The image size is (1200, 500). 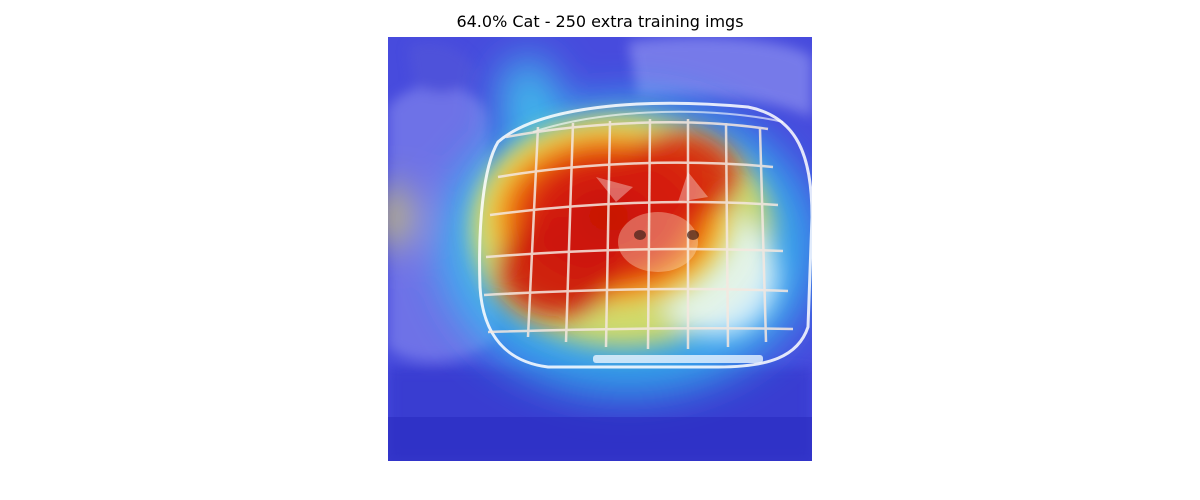 What do you see at coordinates (678, 359) in the screenshot?
I see `carrier-tray` at bounding box center [678, 359].